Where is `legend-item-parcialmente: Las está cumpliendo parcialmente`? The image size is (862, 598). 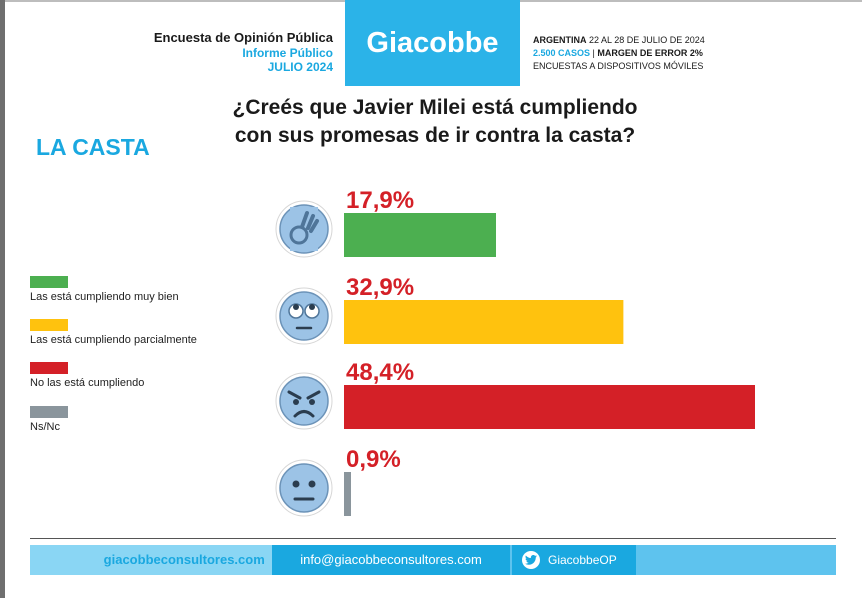
legend-item-parcialmente: Las está cumpliendo parcialmente is located at coordinates (145, 334).